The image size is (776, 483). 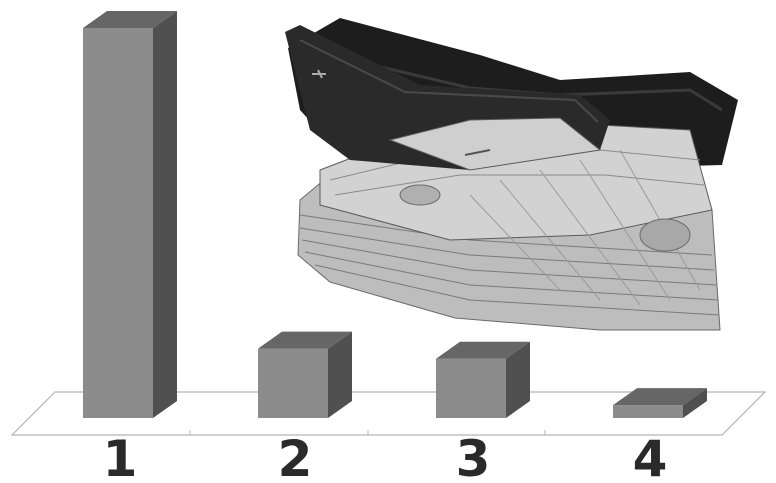 I want to click on category-label-4: 4, so click(x=650, y=456).